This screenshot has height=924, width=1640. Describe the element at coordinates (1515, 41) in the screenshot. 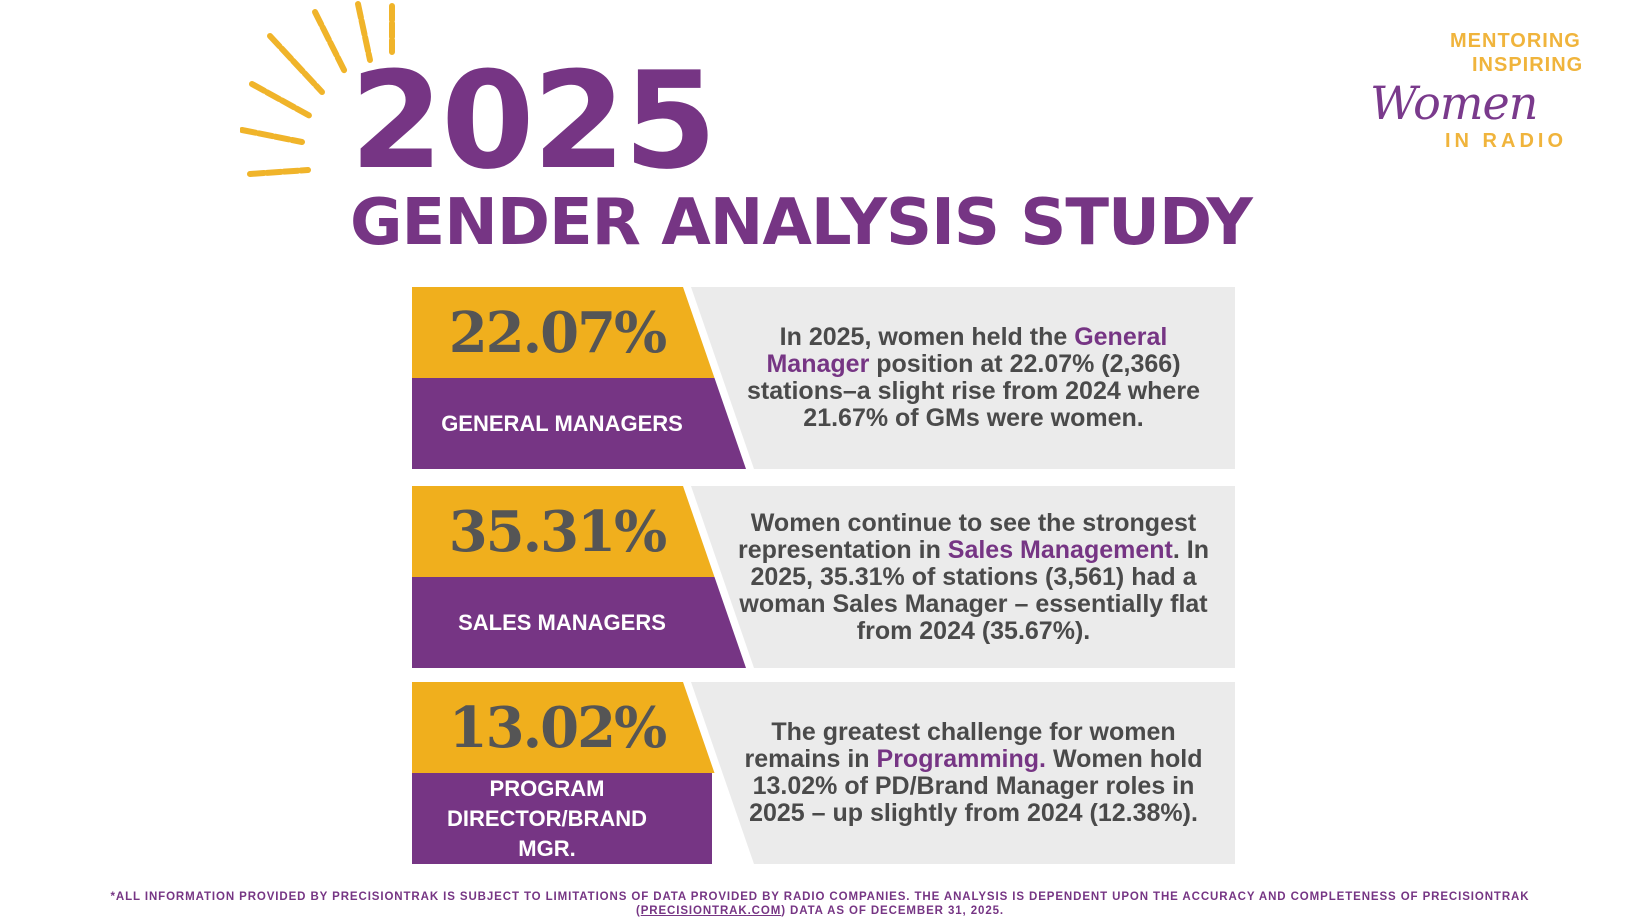

I see `logo-line-1: MENTORING` at that location.